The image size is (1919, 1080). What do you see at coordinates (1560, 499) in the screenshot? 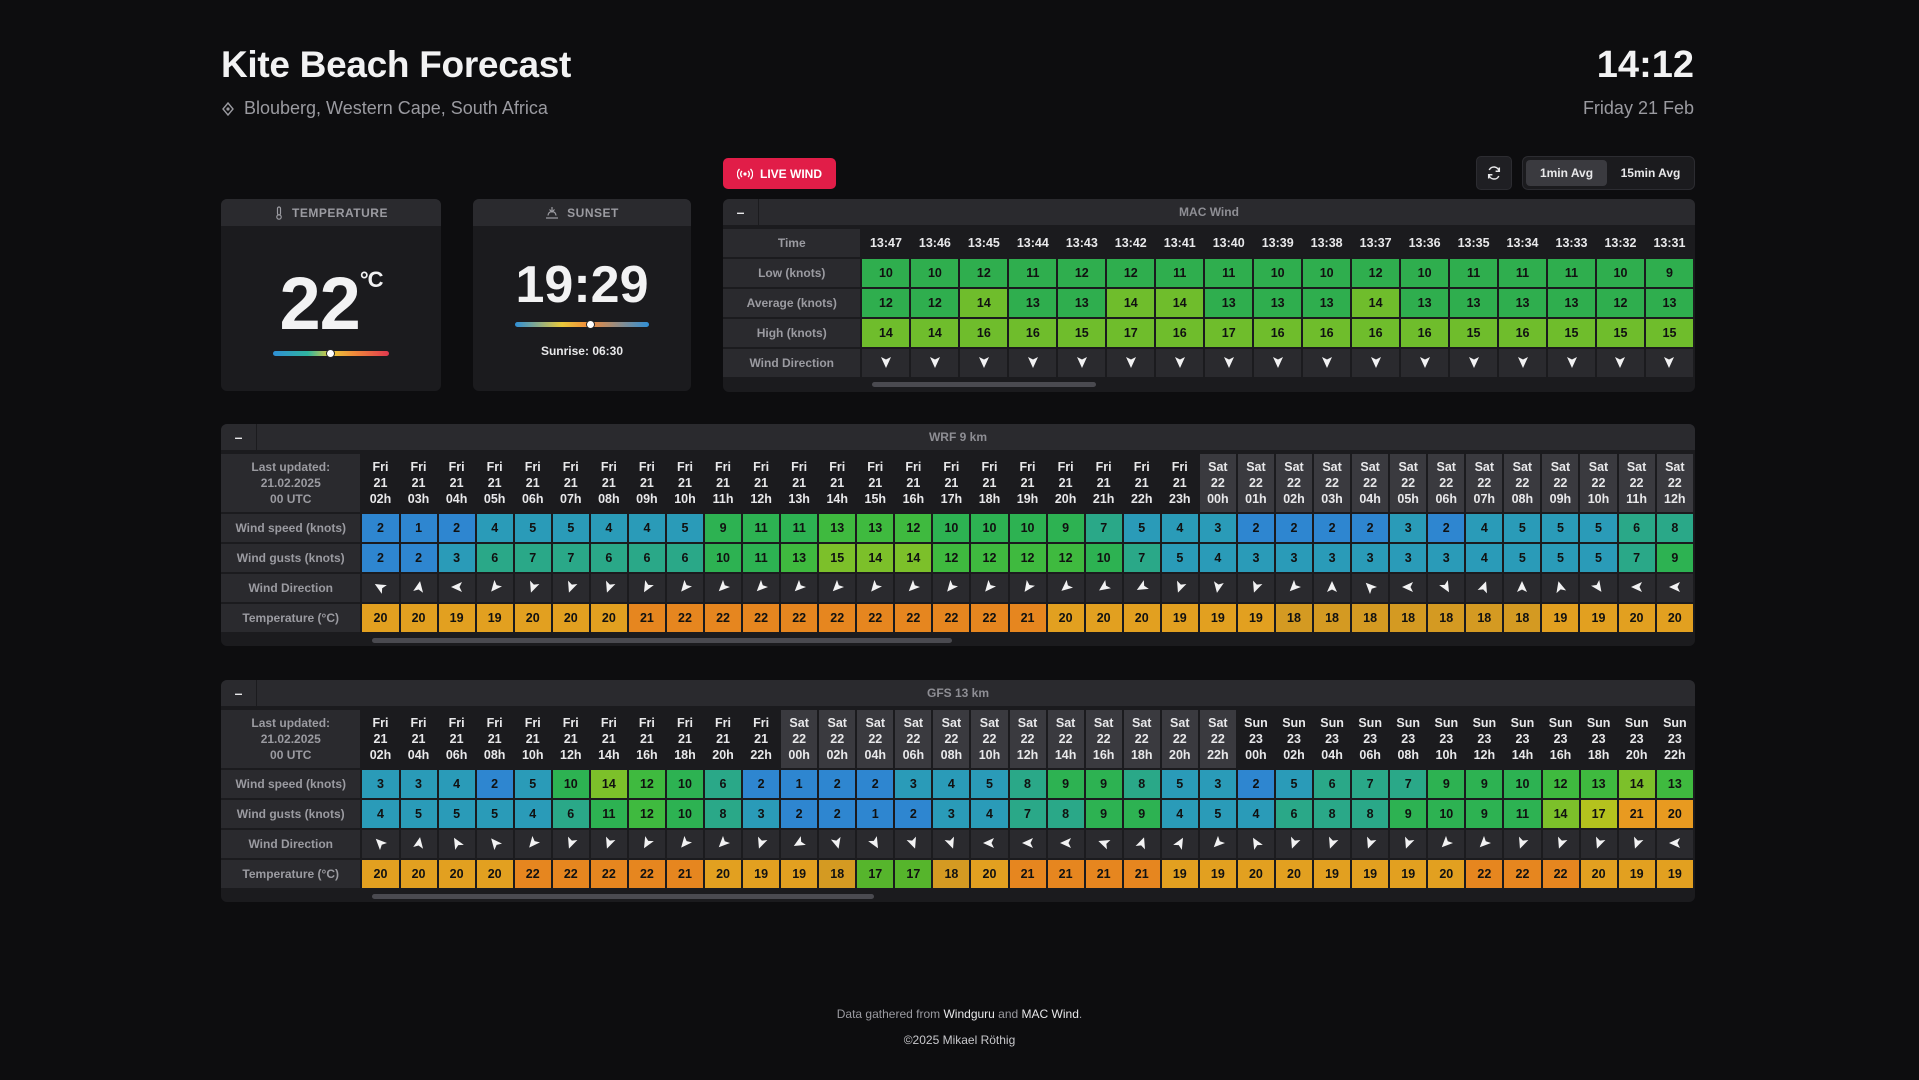
I see `header-line: 09h` at bounding box center [1560, 499].